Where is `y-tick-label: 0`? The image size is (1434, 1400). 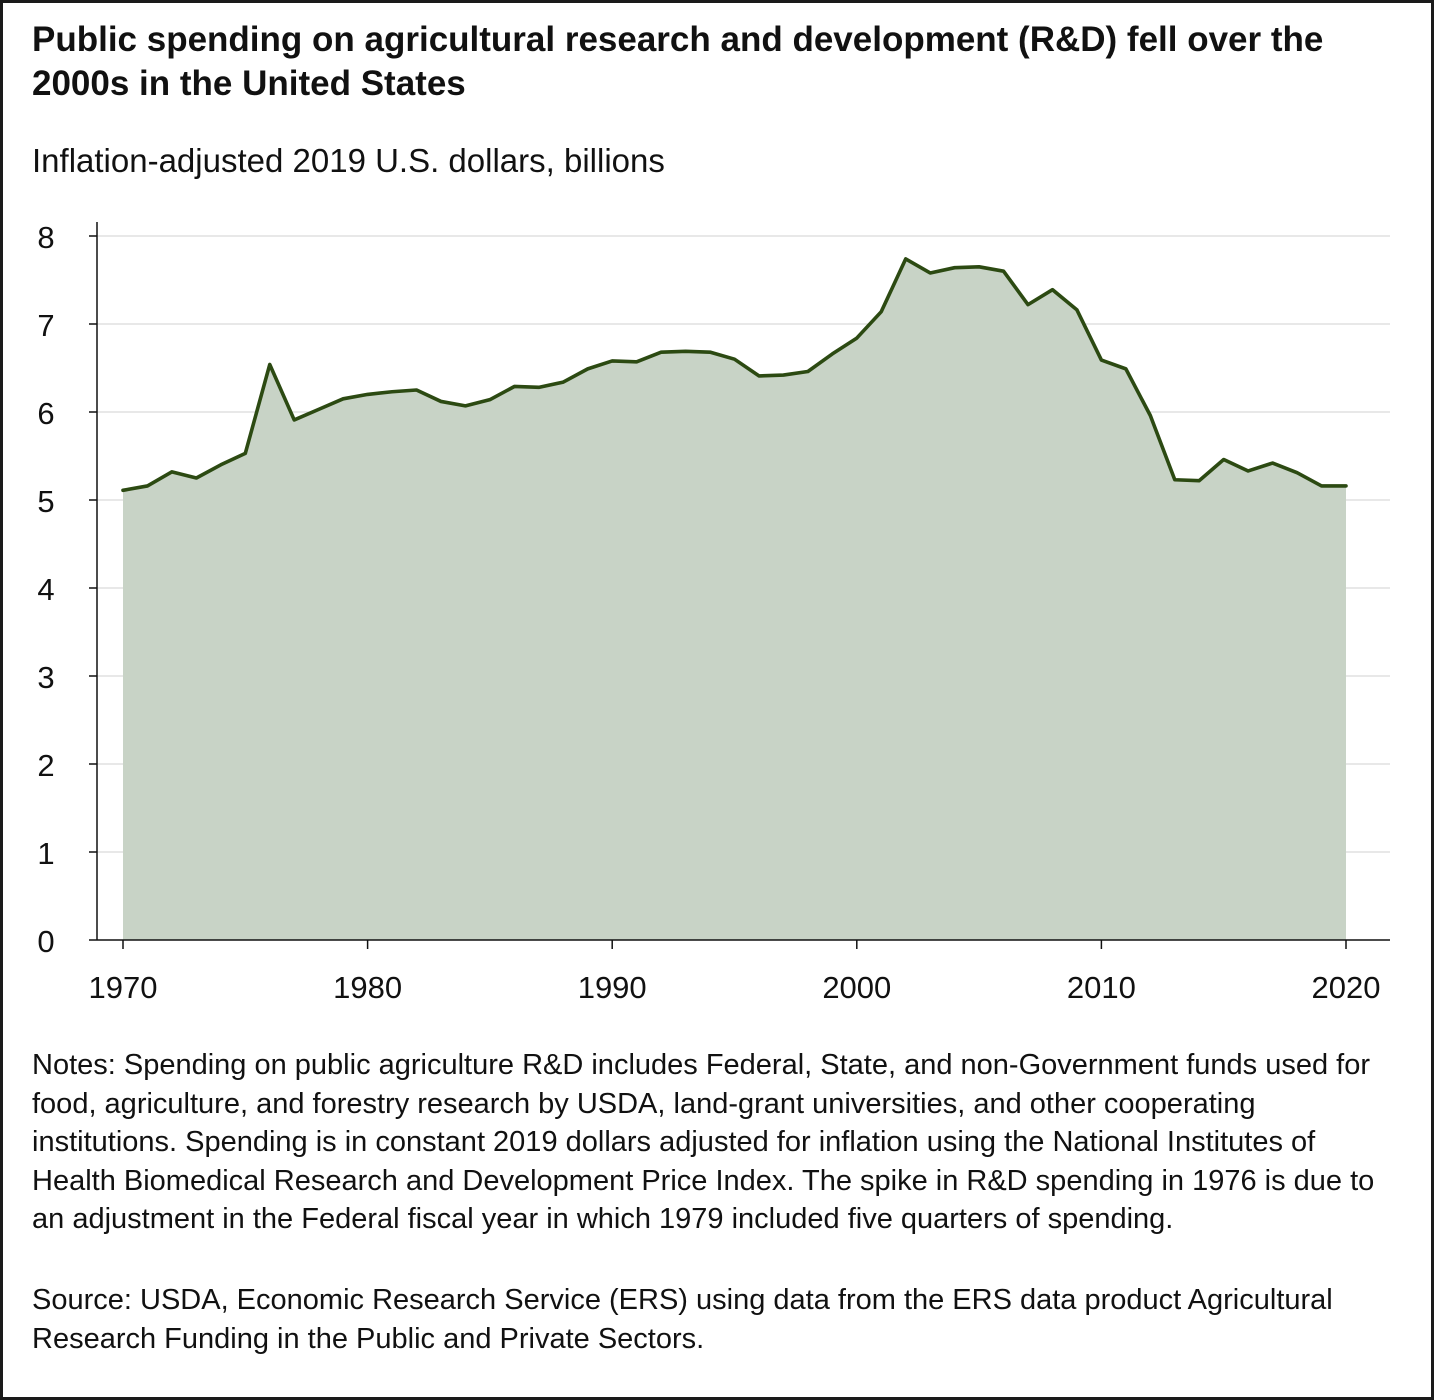 y-tick-label: 0 is located at coordinates (45, 941).